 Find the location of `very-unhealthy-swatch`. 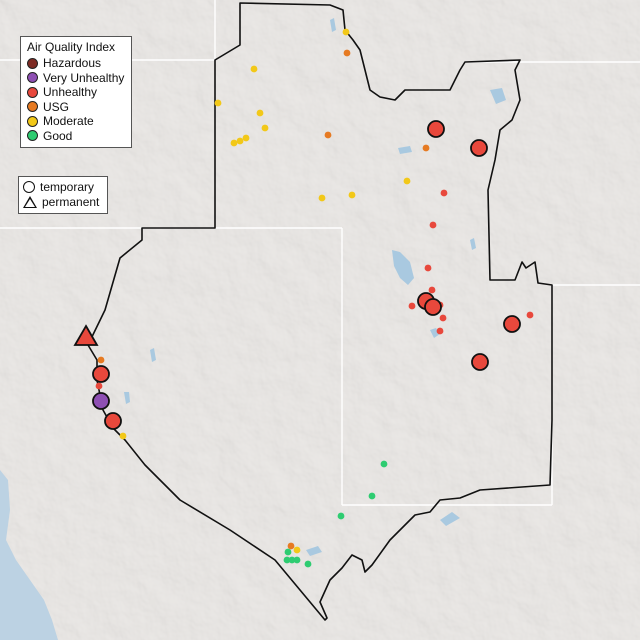

very-unhealthy-swatch is located at coordinates (32, 78).